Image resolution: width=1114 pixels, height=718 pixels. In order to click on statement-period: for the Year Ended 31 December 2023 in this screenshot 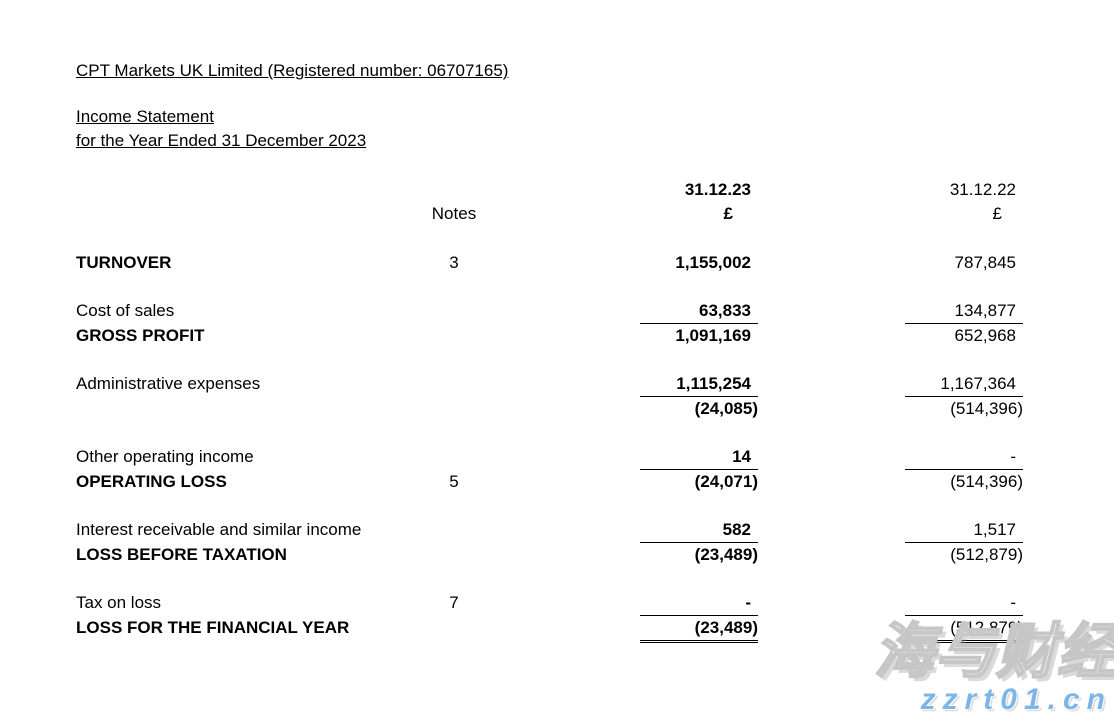, I will do `click(221, 140)`.